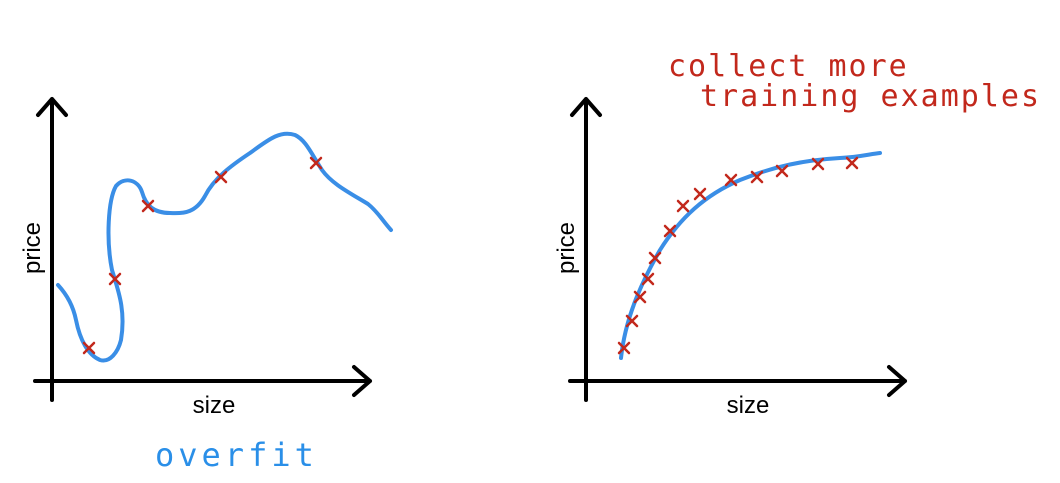  I want to click on caption: overfit, so click(236, 455).